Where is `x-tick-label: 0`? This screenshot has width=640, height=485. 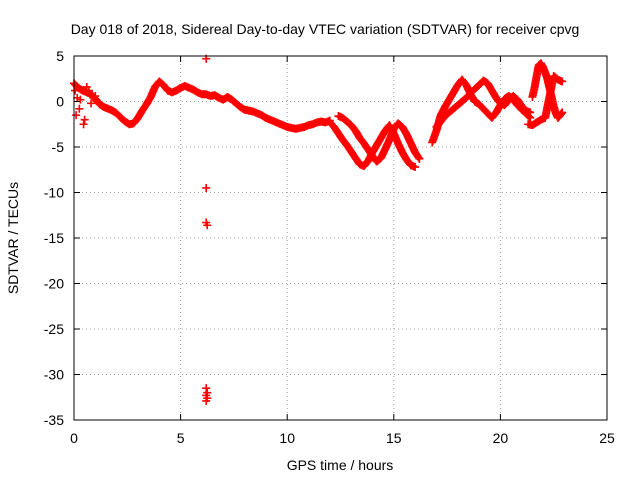 x-tick-label: 0 is located at coordinates (74, 438).